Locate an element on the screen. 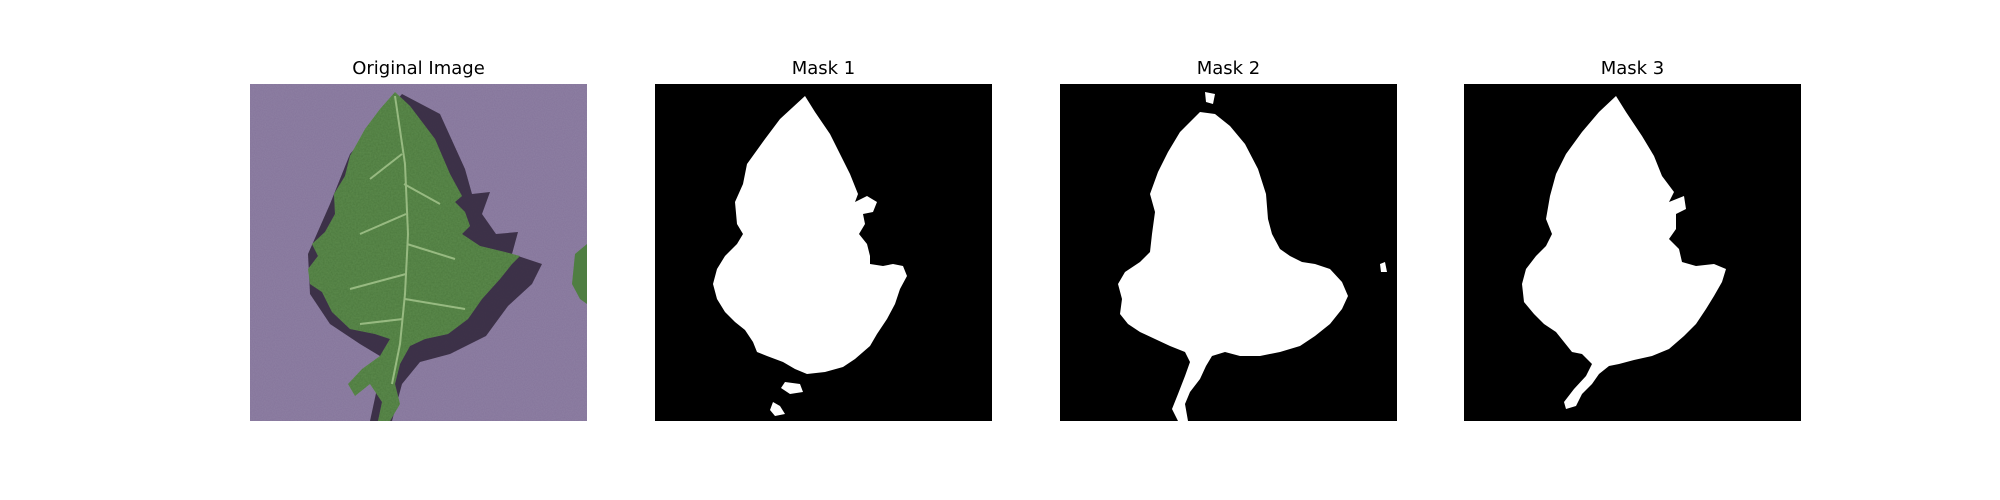 Image resolution: width=2000 pixels, height=500 pixels. mask-3-title: Mask 3 is located at coordinates (1632, 68).